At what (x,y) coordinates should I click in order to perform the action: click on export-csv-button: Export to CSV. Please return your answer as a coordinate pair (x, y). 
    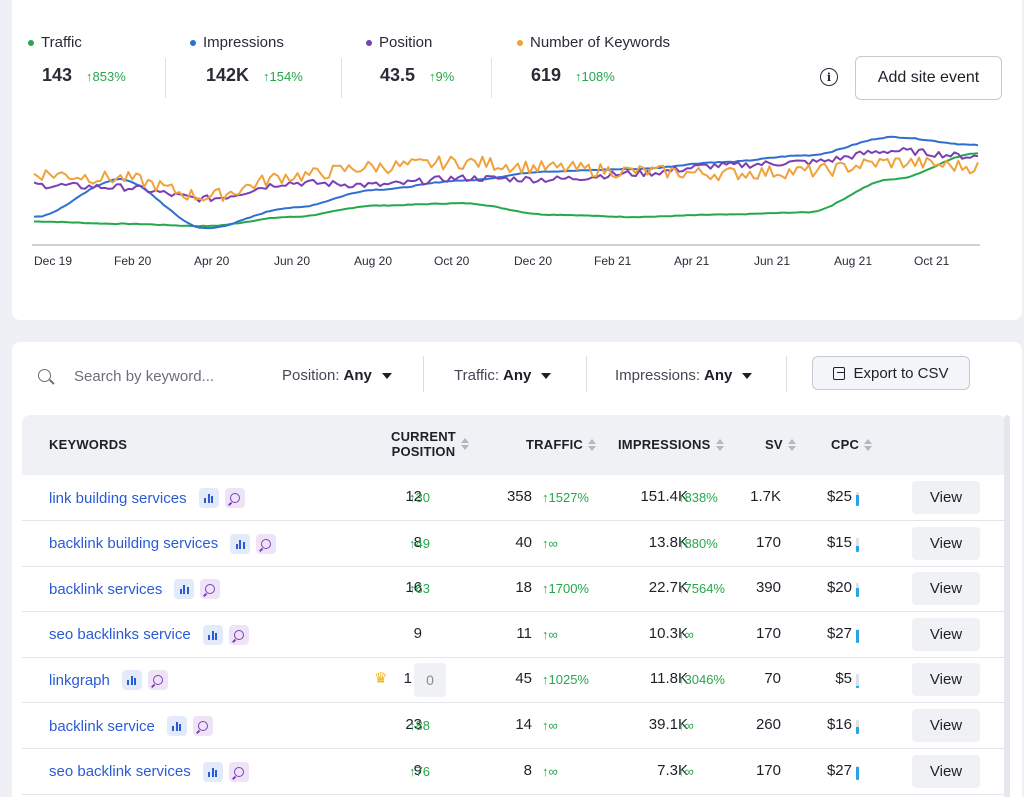
    Looking at the image, I should click on (891, 373).